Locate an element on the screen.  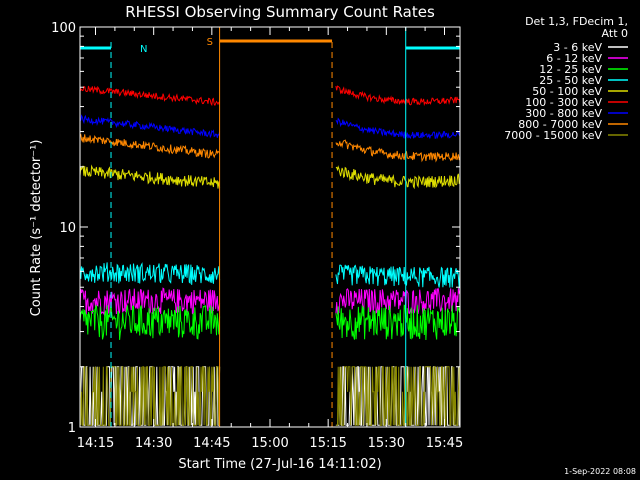
x-axis-label: Start Time (27-Jul-16 14:11:02) is located at coordinates (279, 464).